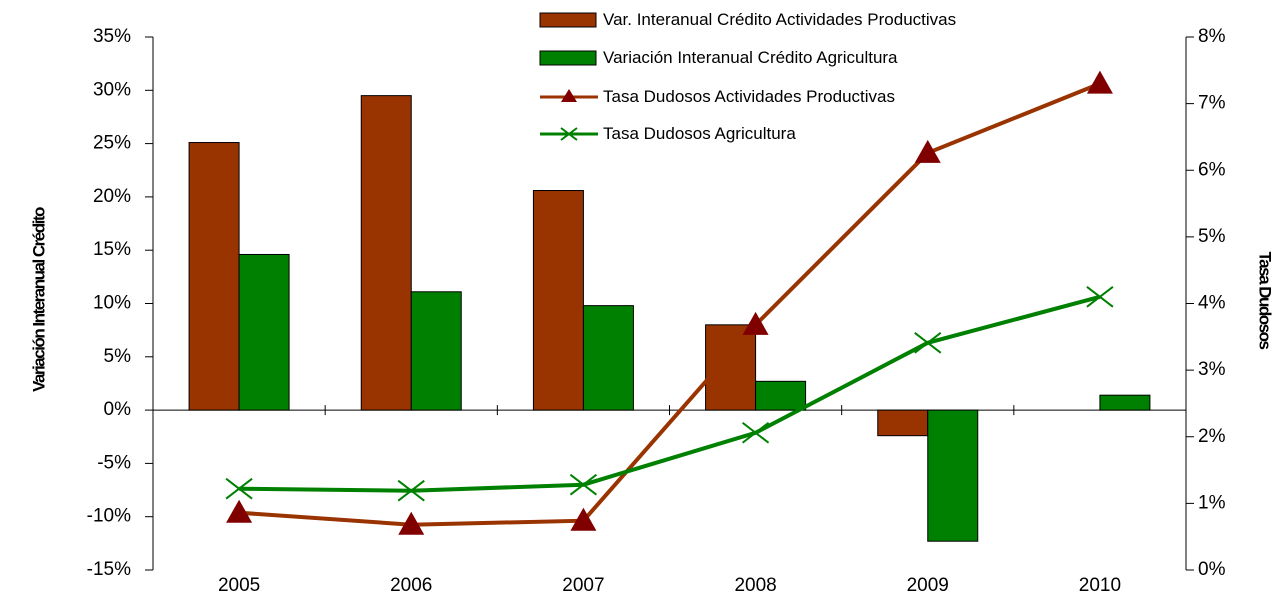 The width and height of the screenshot is (1276, 608). What do you see at coordinates (109, 516) in the screenshot?
I see `y-tick-label: -10%` at bounding box center [109, 516].